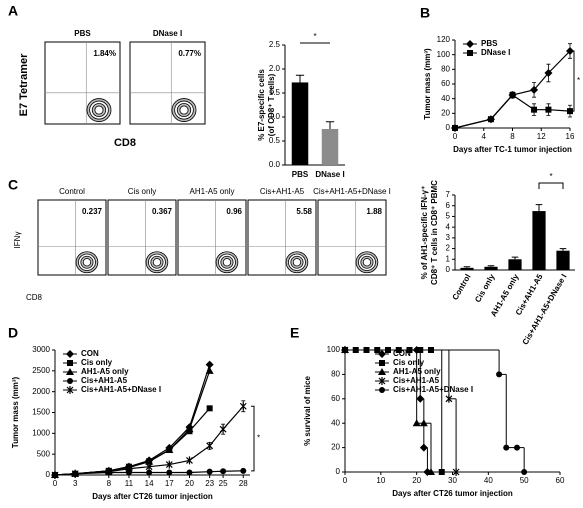  I want to click on y-tick-label: 120, so click(444, 39).